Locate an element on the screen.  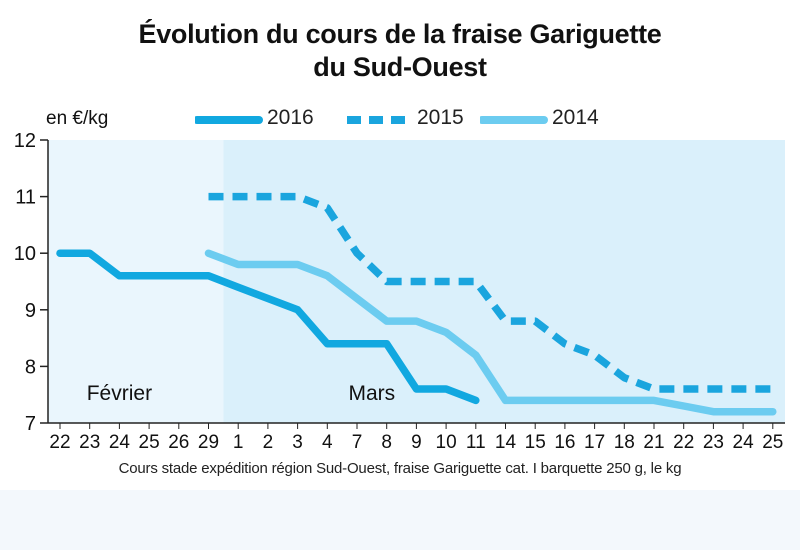
legend-swatch-2015 is located at coordinates (378, 120).